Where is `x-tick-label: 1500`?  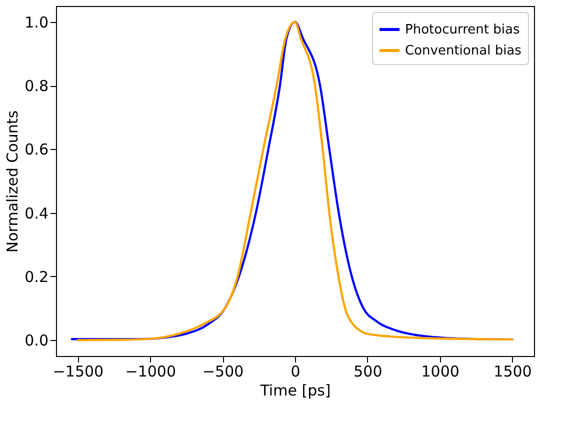 x-tick-label: 1500 is located at coordinates (513, 371).